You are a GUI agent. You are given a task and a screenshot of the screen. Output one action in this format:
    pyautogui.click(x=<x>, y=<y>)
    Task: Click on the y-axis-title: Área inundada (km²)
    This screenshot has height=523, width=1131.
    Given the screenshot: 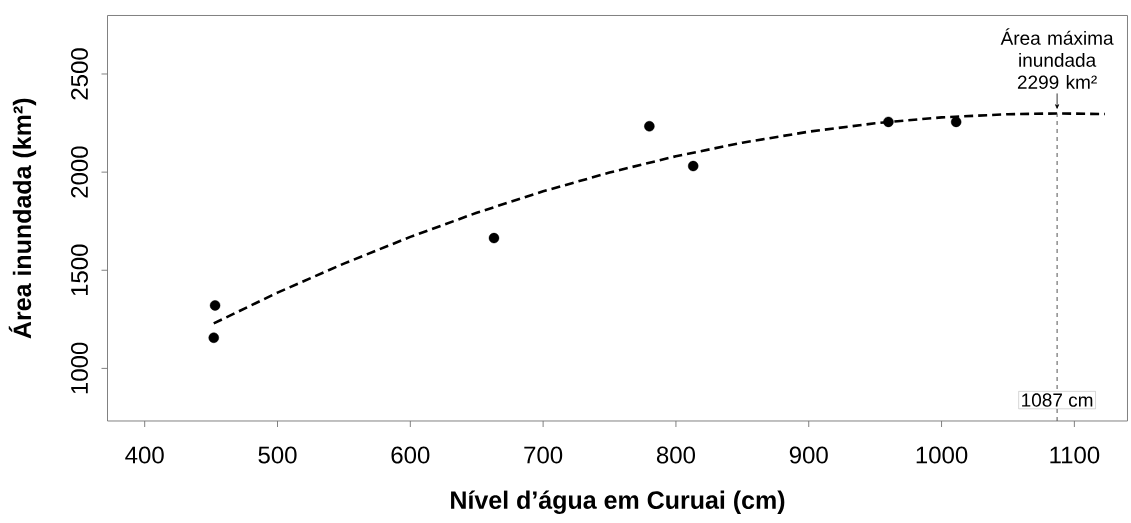 What is the action you would take?
    pyautogui.click(x=22, y=218)
    